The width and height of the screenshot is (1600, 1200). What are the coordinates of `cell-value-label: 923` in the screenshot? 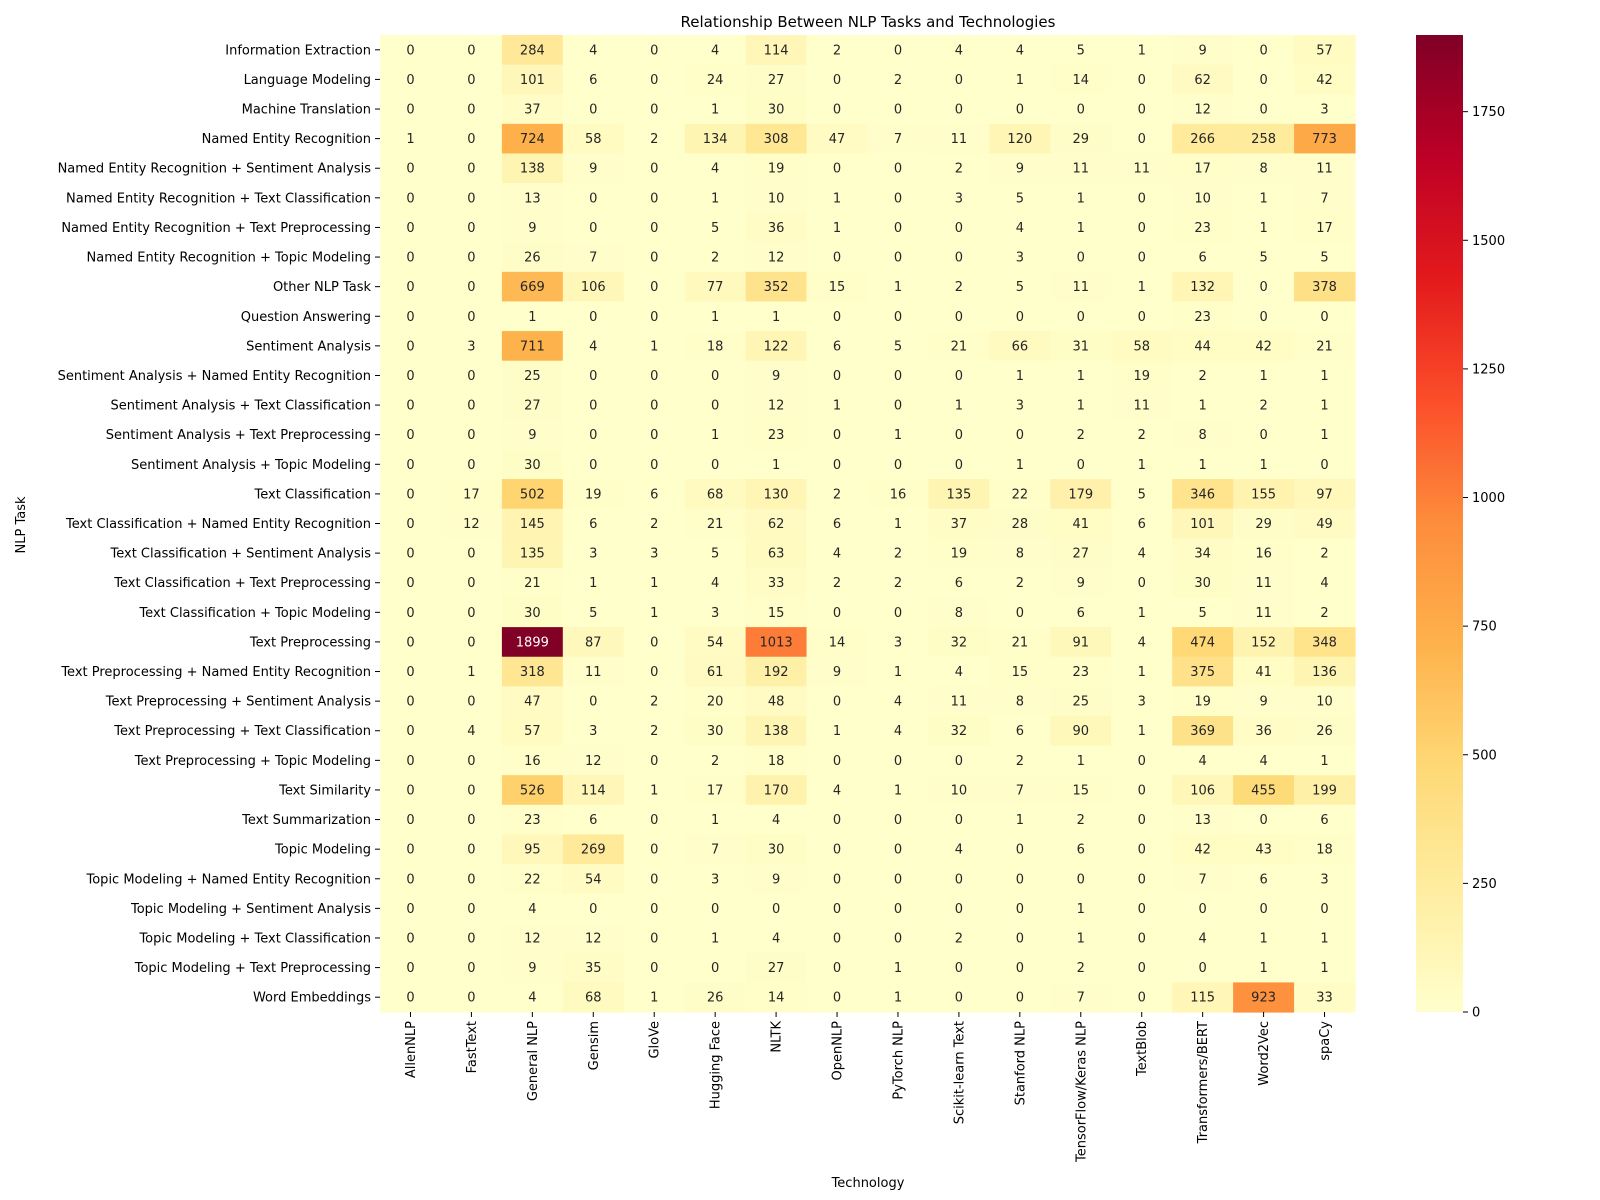 It's located at (1263, 998).